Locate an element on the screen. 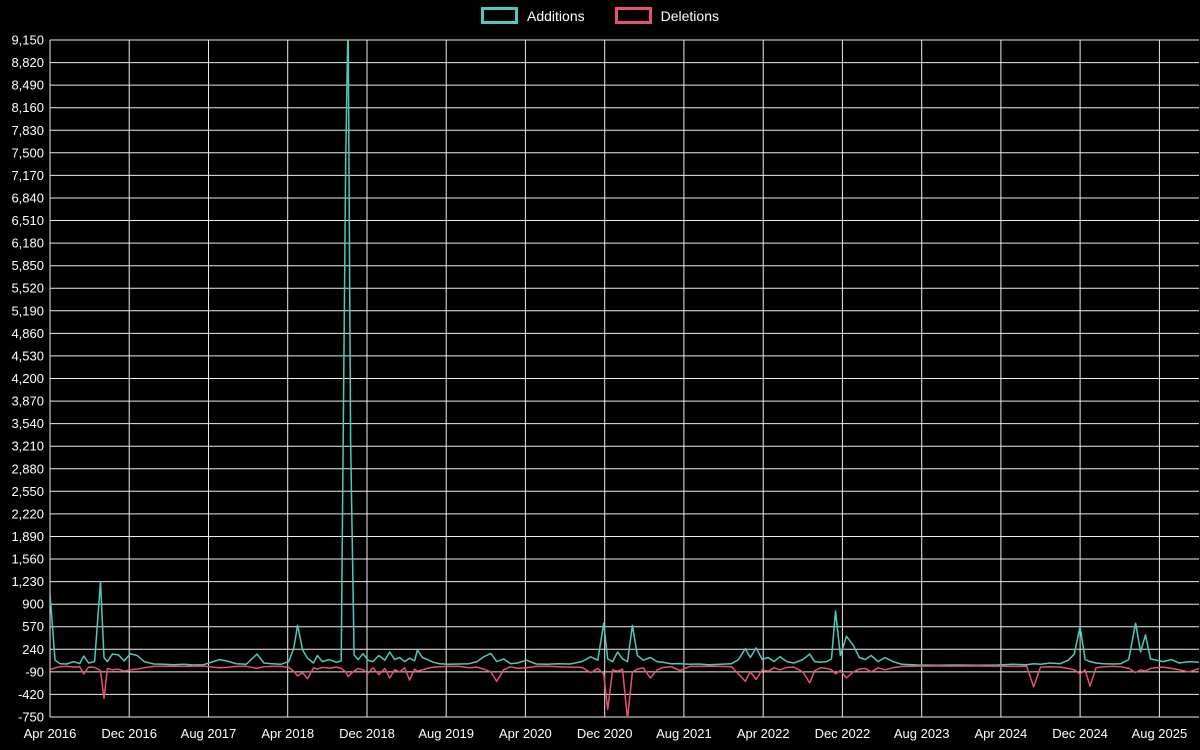 The height and width of the screenshot is (750, 1200). y-tick-label: 3,870 is located at coordinates (27, 401).